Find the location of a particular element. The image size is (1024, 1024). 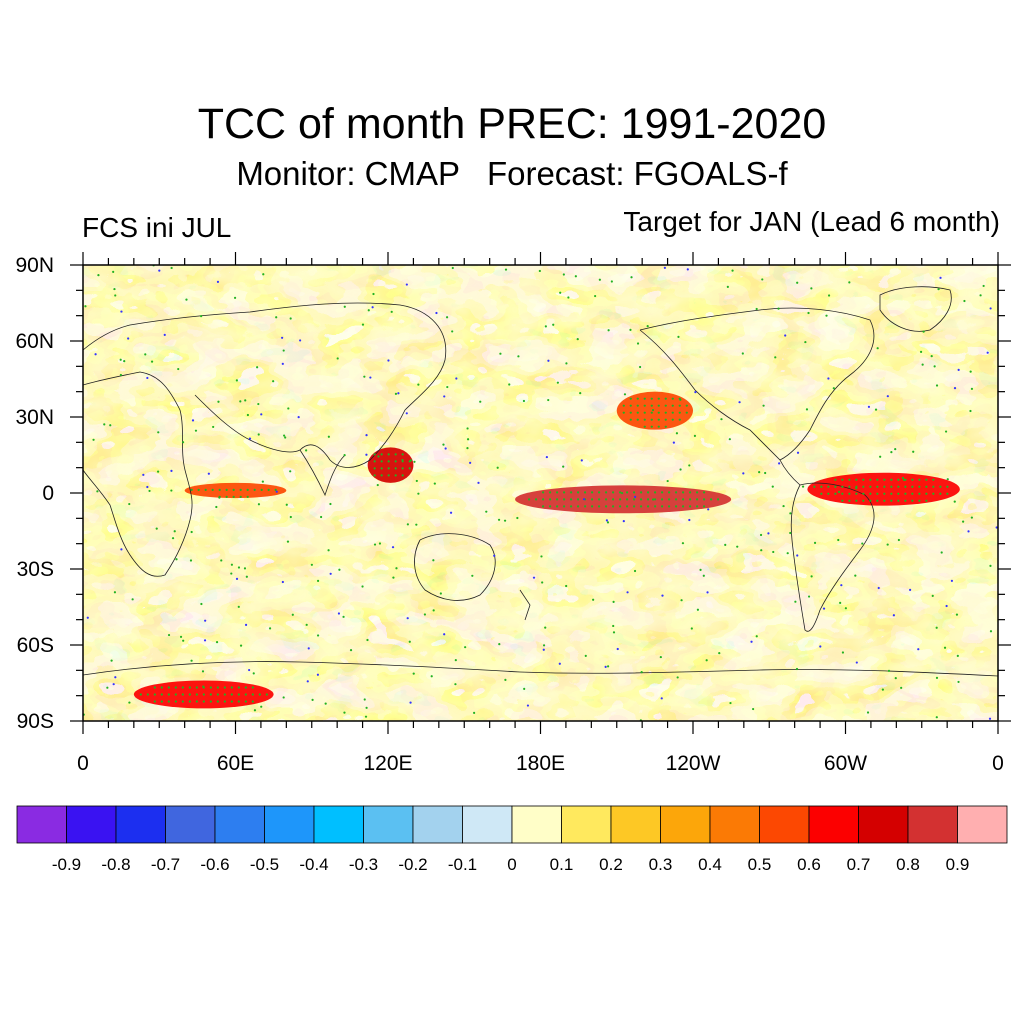

lat-label: 90S is located at coordinates (35, 721).